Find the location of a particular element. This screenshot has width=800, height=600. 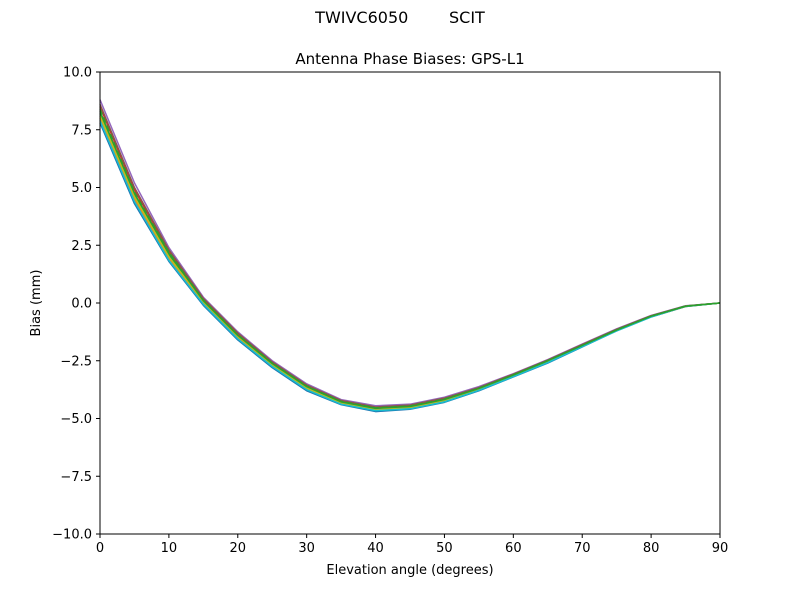

y-axis: −10.0 −7.5 −5.0 −2.5 0.0 2.5 5.0 7.5 10.0 is located at coordinates (76, 304).